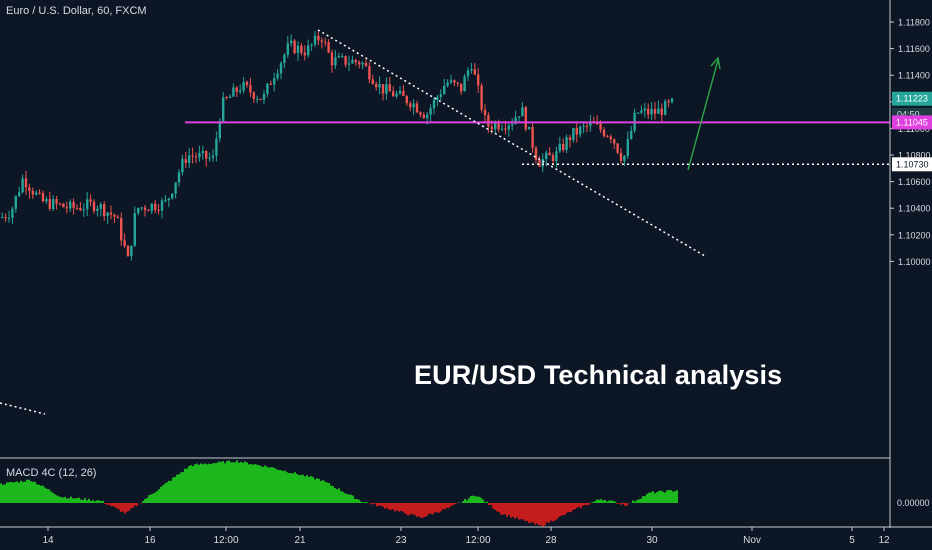  Describe the element at coordinates (914, 76) in the screenshot. I see `price-tick-label: 1.11400` at that location.